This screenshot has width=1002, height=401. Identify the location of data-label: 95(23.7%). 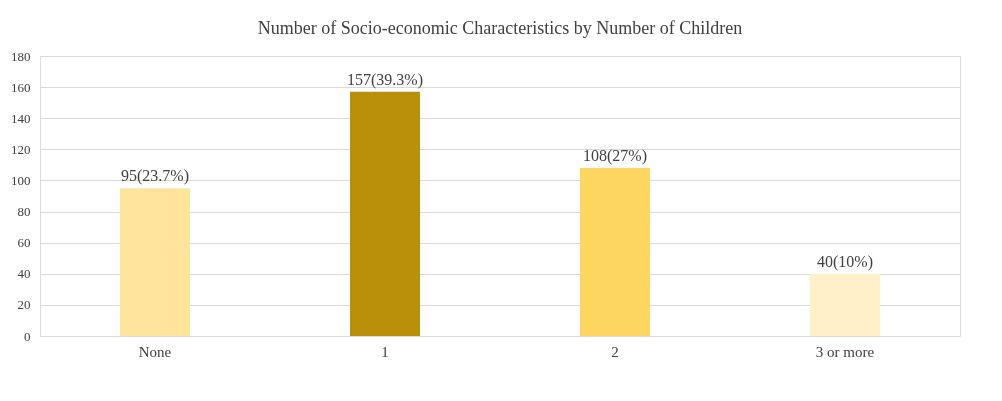
(155, 176).